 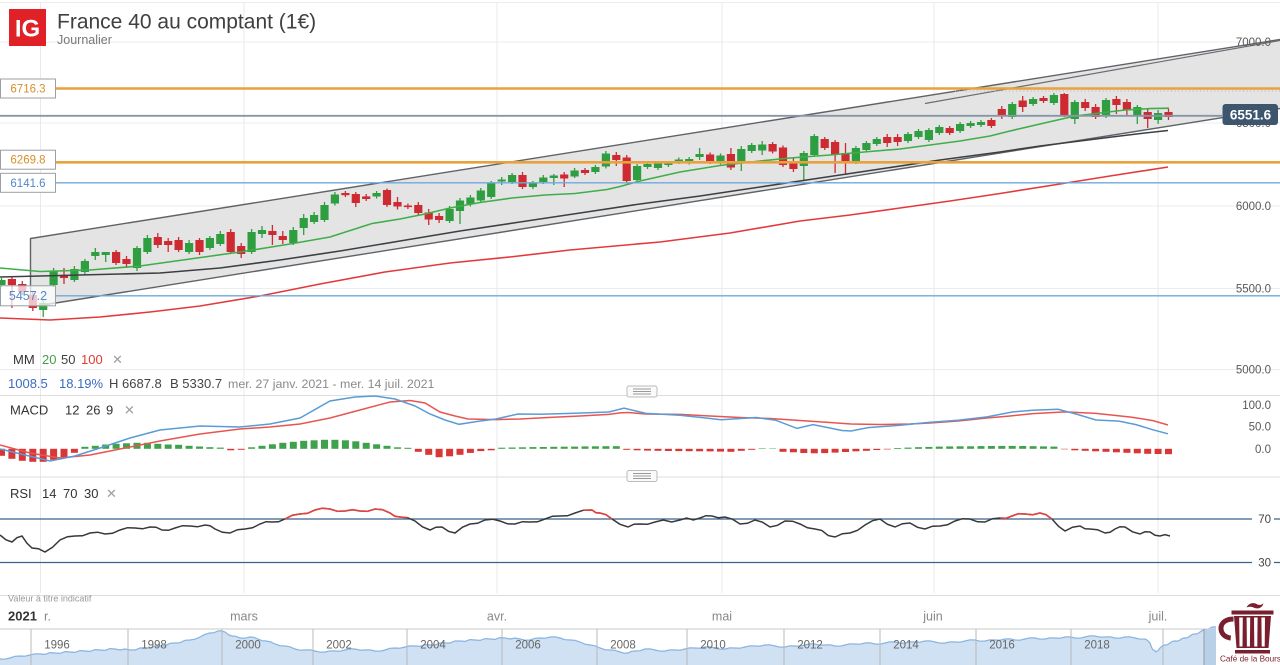 I want to click on svg-text: juil., so click(x=1158, y=617).